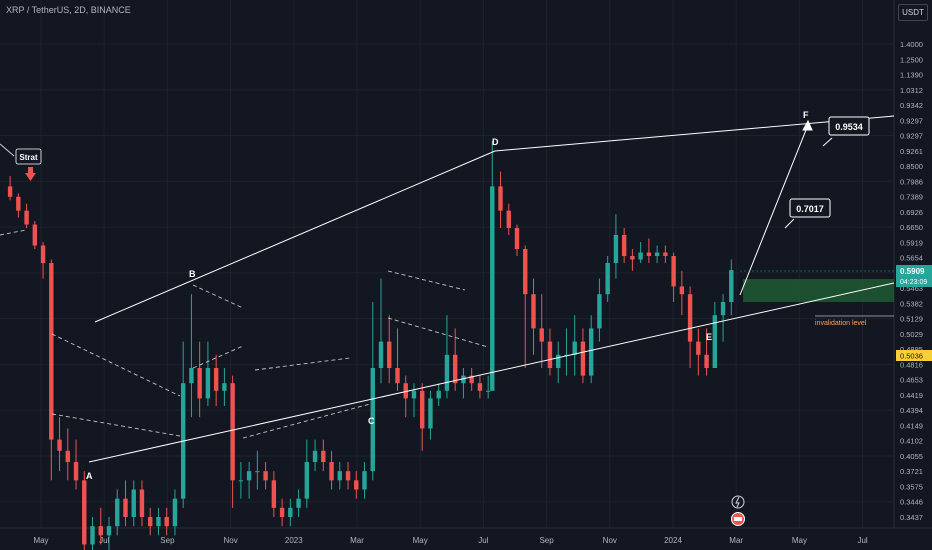  I want to click on y-tick-label: 0.5463, so click(911, 288).